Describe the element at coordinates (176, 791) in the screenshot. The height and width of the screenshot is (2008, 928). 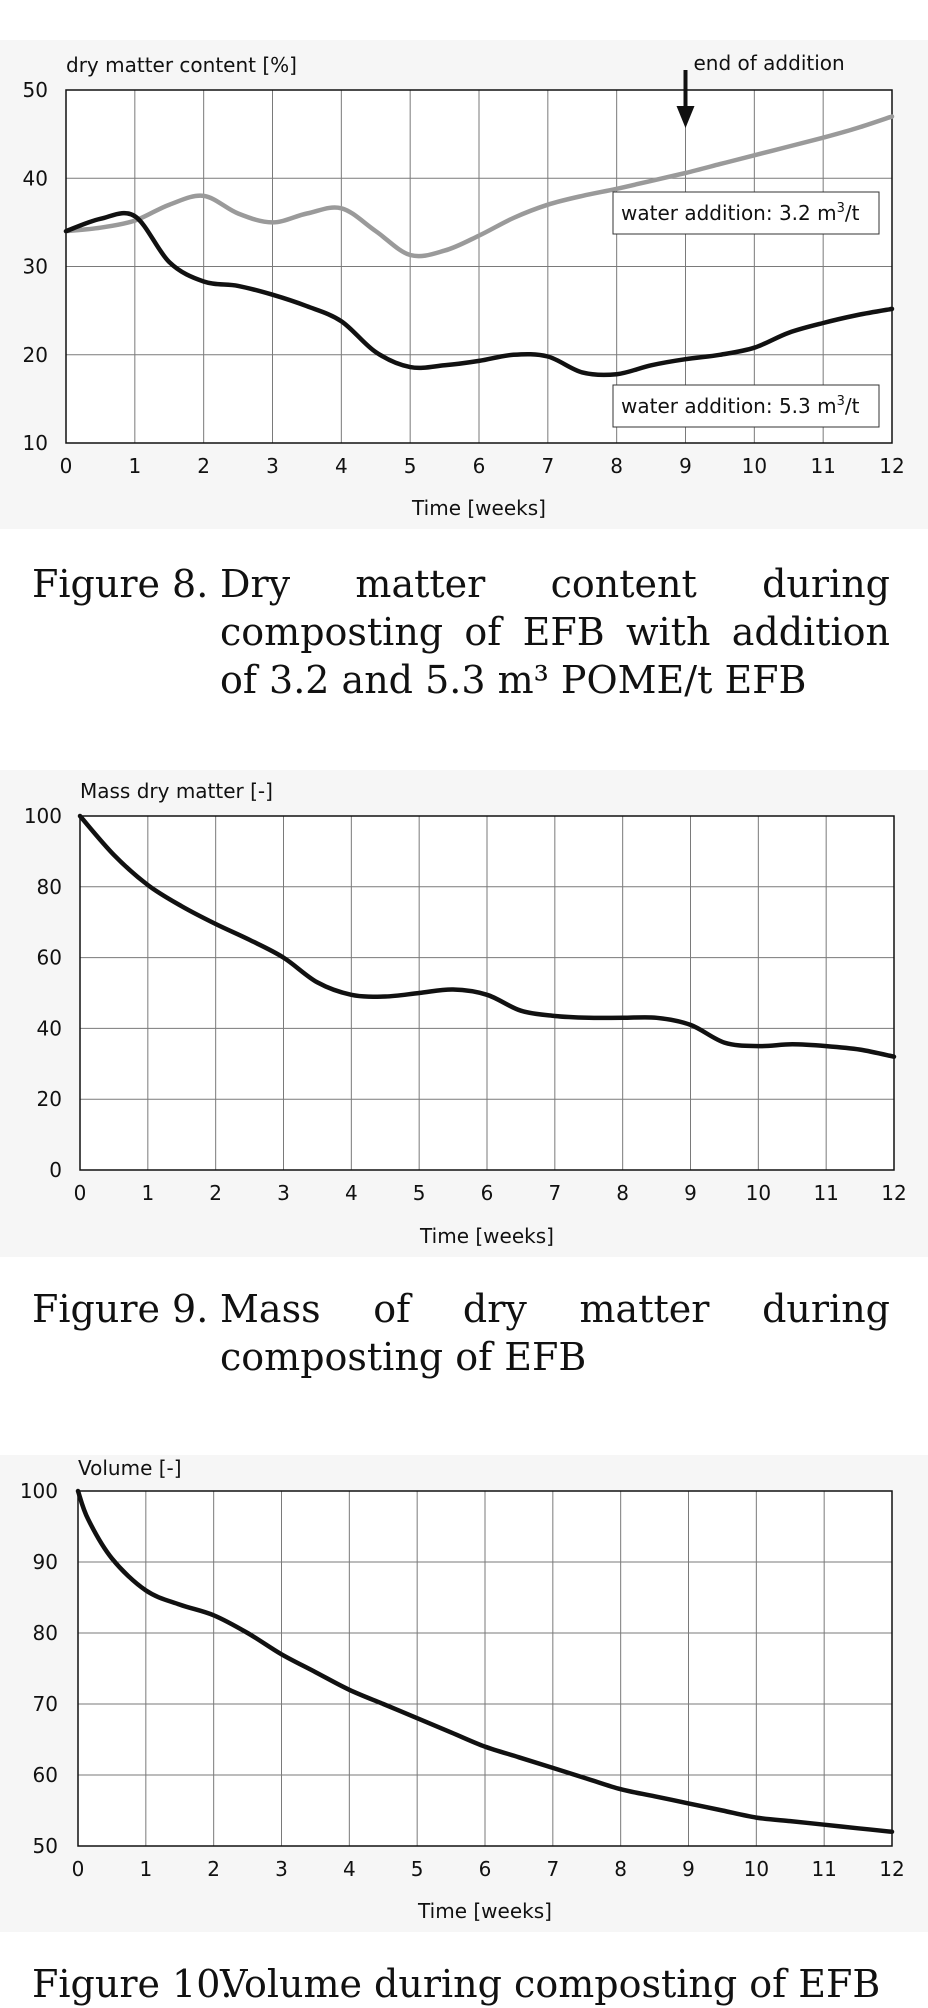
I see `y-axis-title: Mass dry matter [-]` at that location.